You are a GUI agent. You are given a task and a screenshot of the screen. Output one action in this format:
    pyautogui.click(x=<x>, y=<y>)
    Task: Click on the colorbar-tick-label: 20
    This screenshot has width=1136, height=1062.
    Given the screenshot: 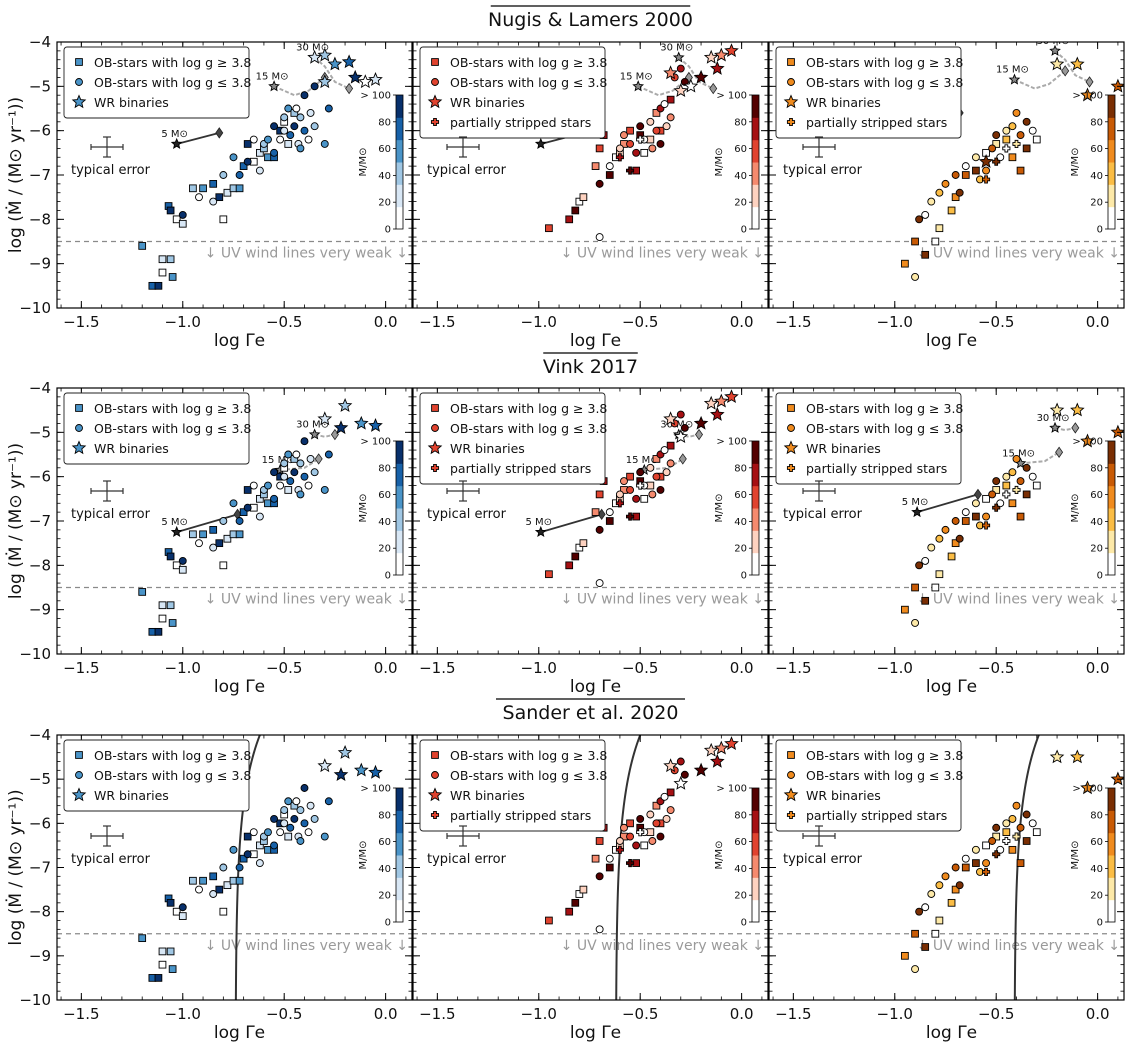 What is the action you would take?
    pyautogui.click(x=384, y=896)
    